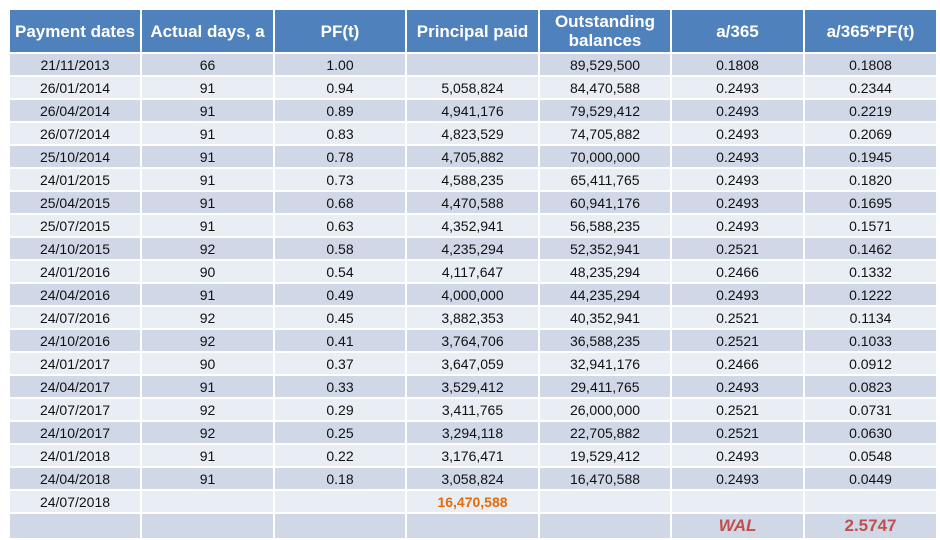  I want to click on outstanding-balance-cell: 70,000,000, so click(605, 156).